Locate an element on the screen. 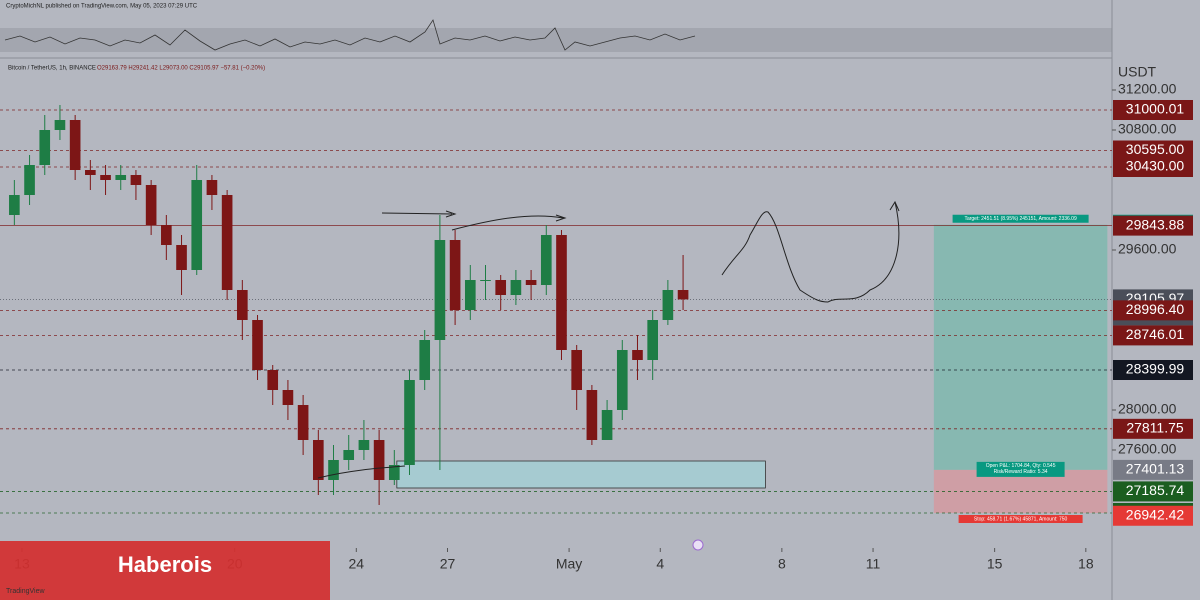 This screenshot has width=1200, height=600. indicator-band is located at coordinates (556, 40).